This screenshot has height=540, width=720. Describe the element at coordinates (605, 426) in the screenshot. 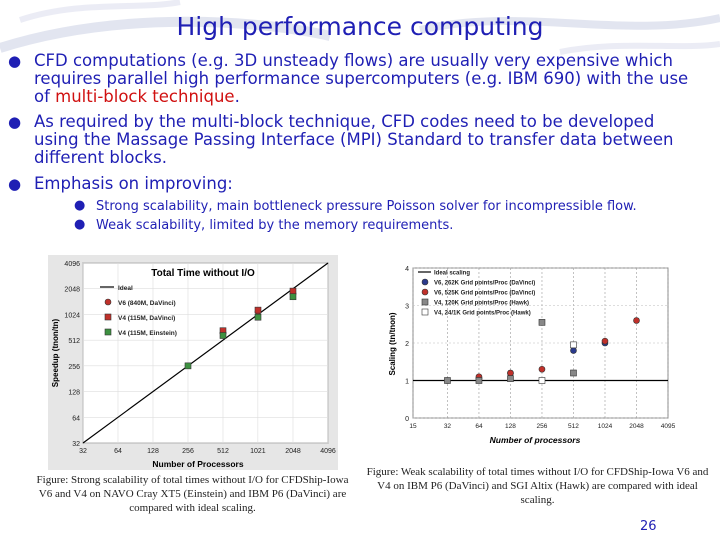

I see `right-x-tick-label: 1024` at that location.